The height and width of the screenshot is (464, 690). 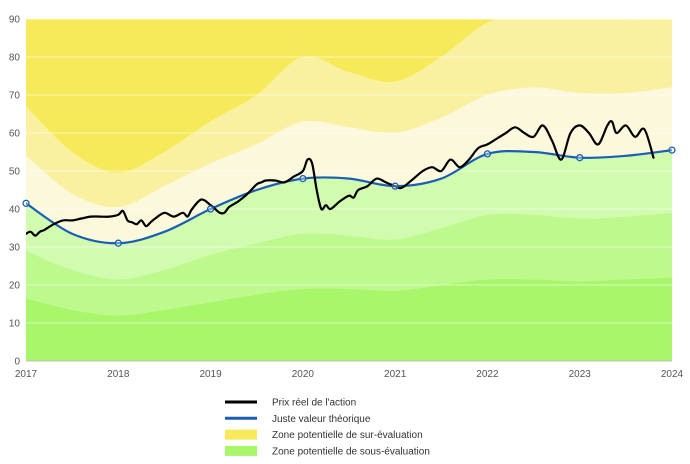 I want to click on legend-label: Zone potentielle de sur-évaluation, so click(x=347, y=435).